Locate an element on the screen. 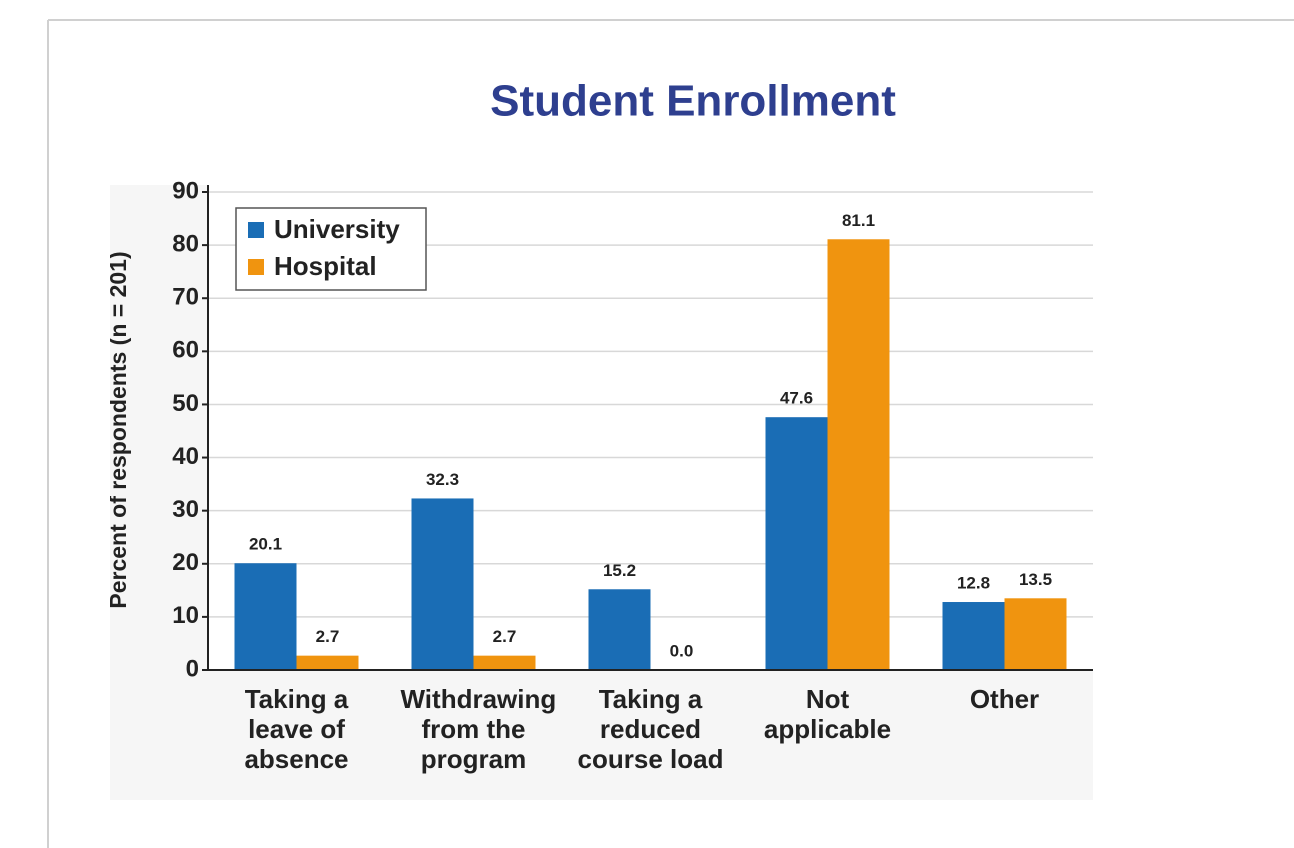  x-tick-label: Withdrawing from the program is located at coordinates (478, 729).